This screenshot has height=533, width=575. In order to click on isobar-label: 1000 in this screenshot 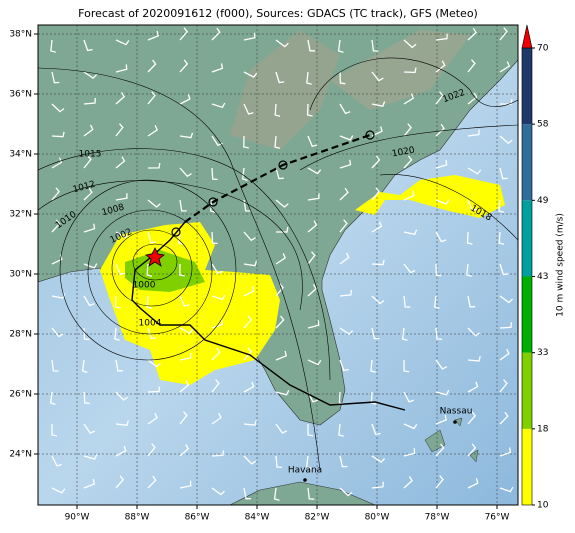, I will do `click(144, 286)`.